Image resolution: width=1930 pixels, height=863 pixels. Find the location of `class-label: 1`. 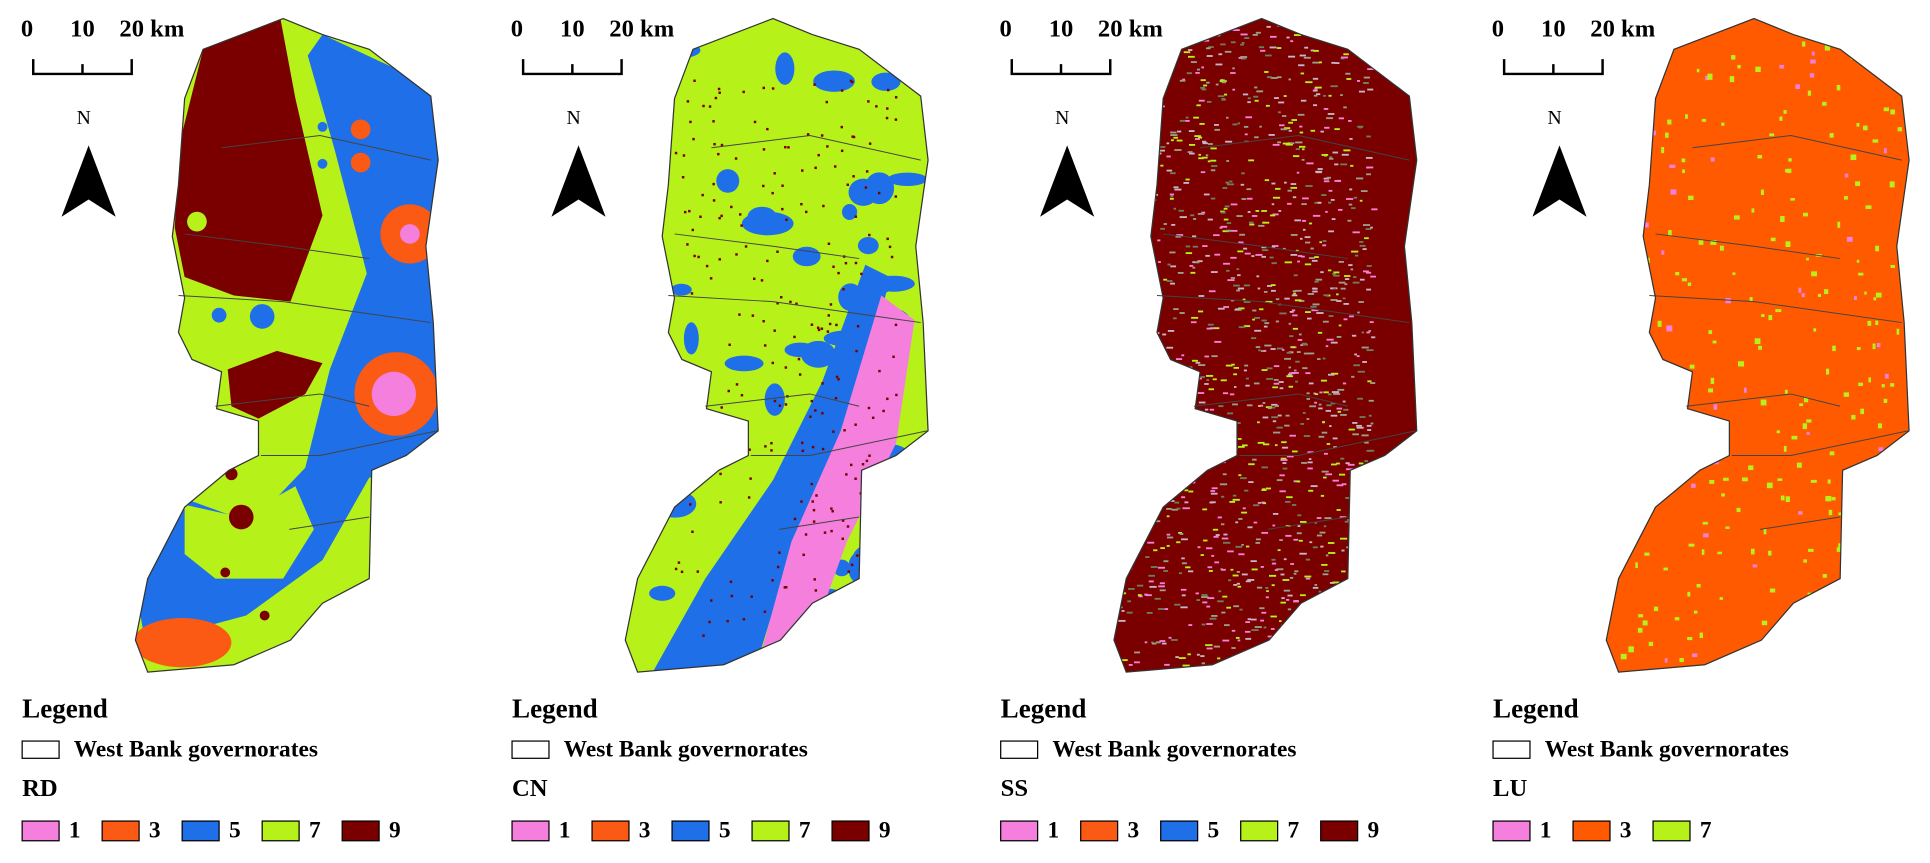

class-label: 1 is located at coordinates (565, 831).